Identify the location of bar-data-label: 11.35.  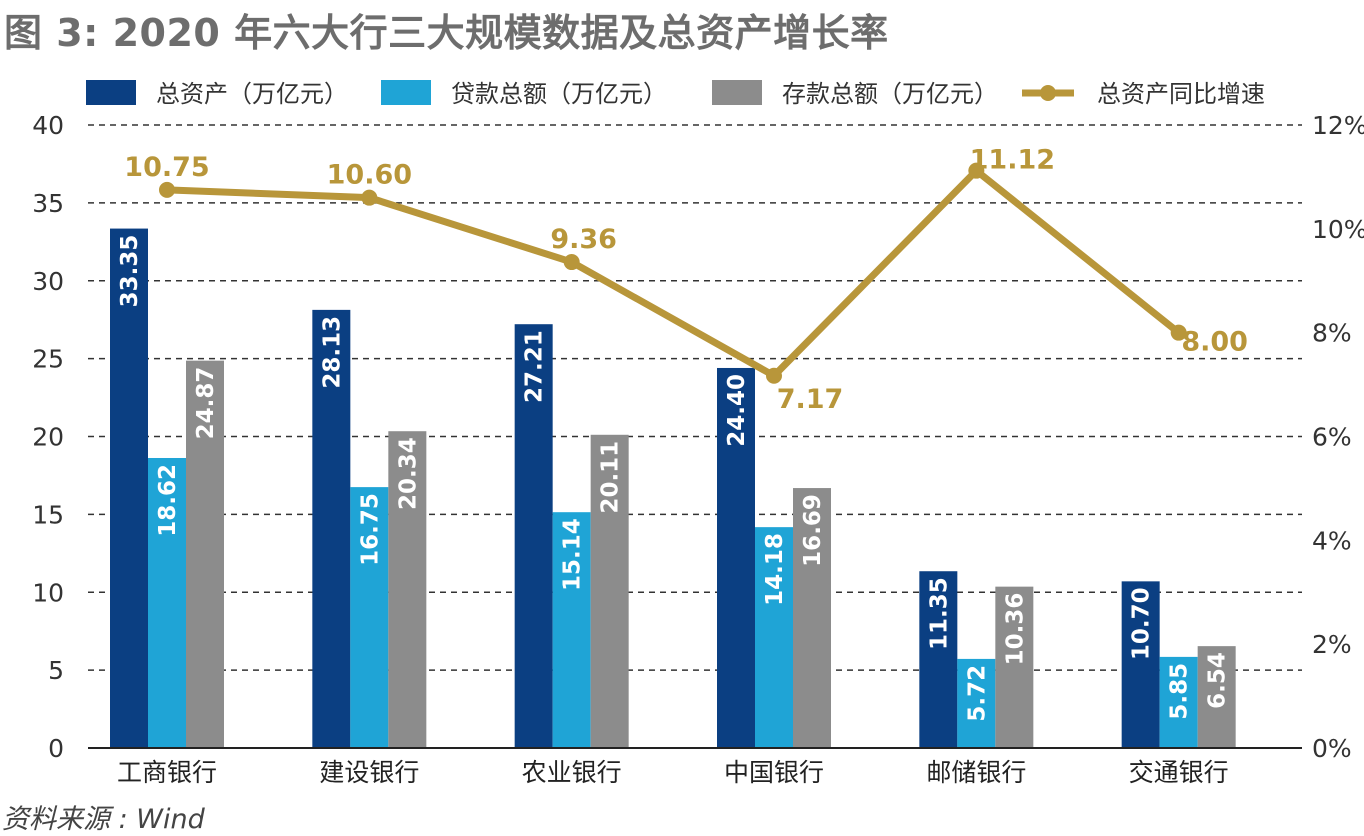
(939, 613).